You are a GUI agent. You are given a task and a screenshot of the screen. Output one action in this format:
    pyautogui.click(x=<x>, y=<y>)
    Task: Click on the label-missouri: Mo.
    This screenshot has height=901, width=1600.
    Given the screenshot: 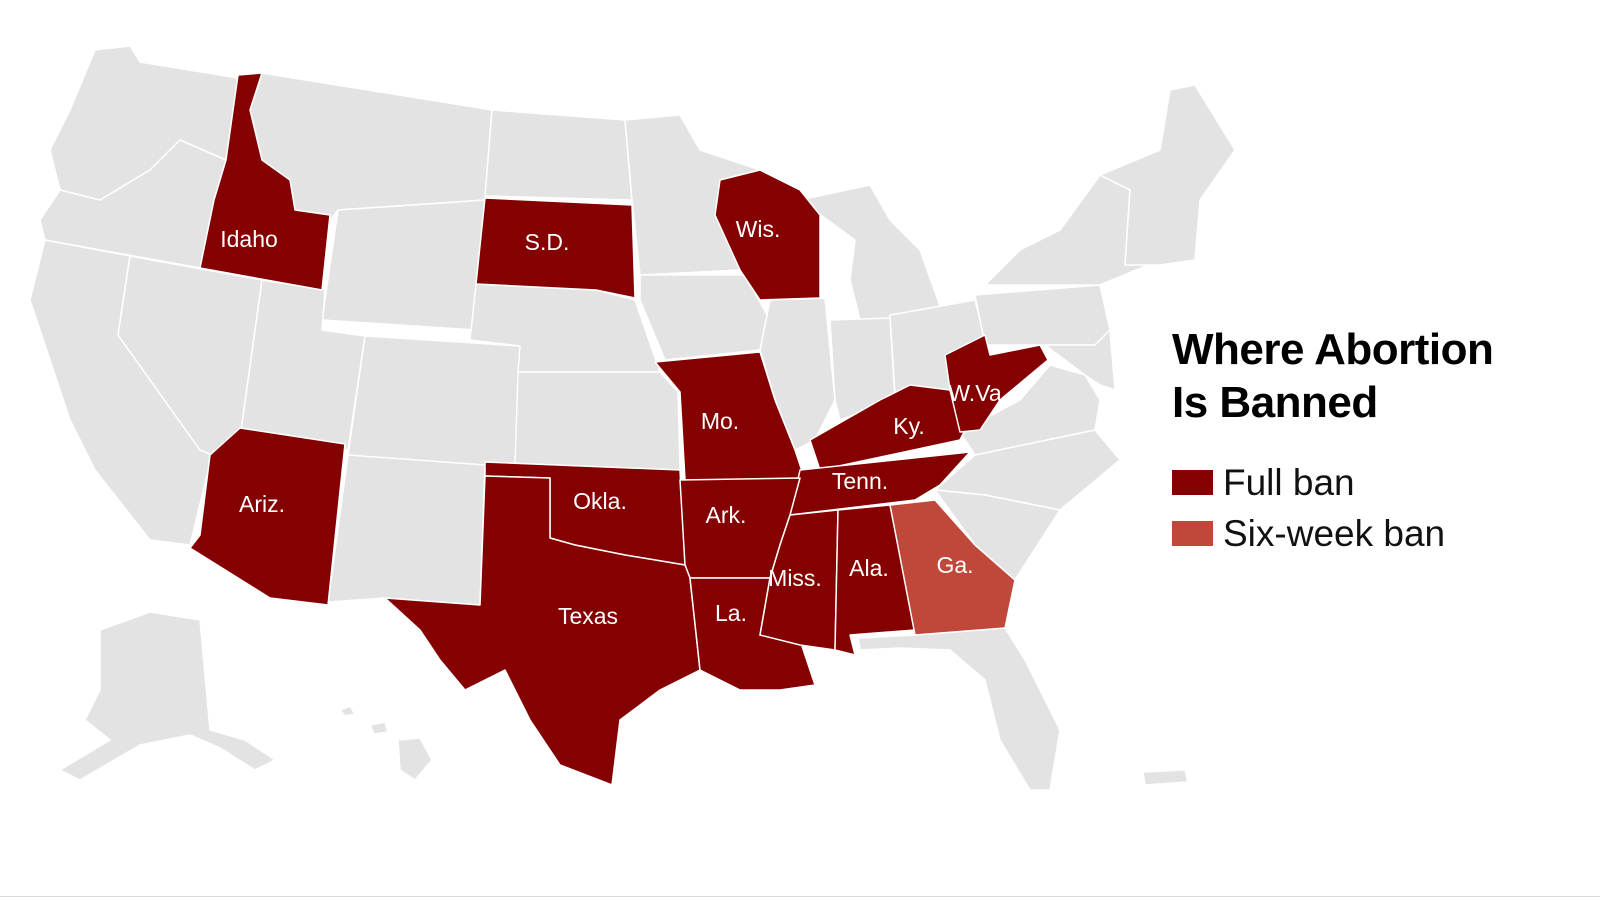 What is the action you would take?
    pyautogui.click(x=720, y=421)
    